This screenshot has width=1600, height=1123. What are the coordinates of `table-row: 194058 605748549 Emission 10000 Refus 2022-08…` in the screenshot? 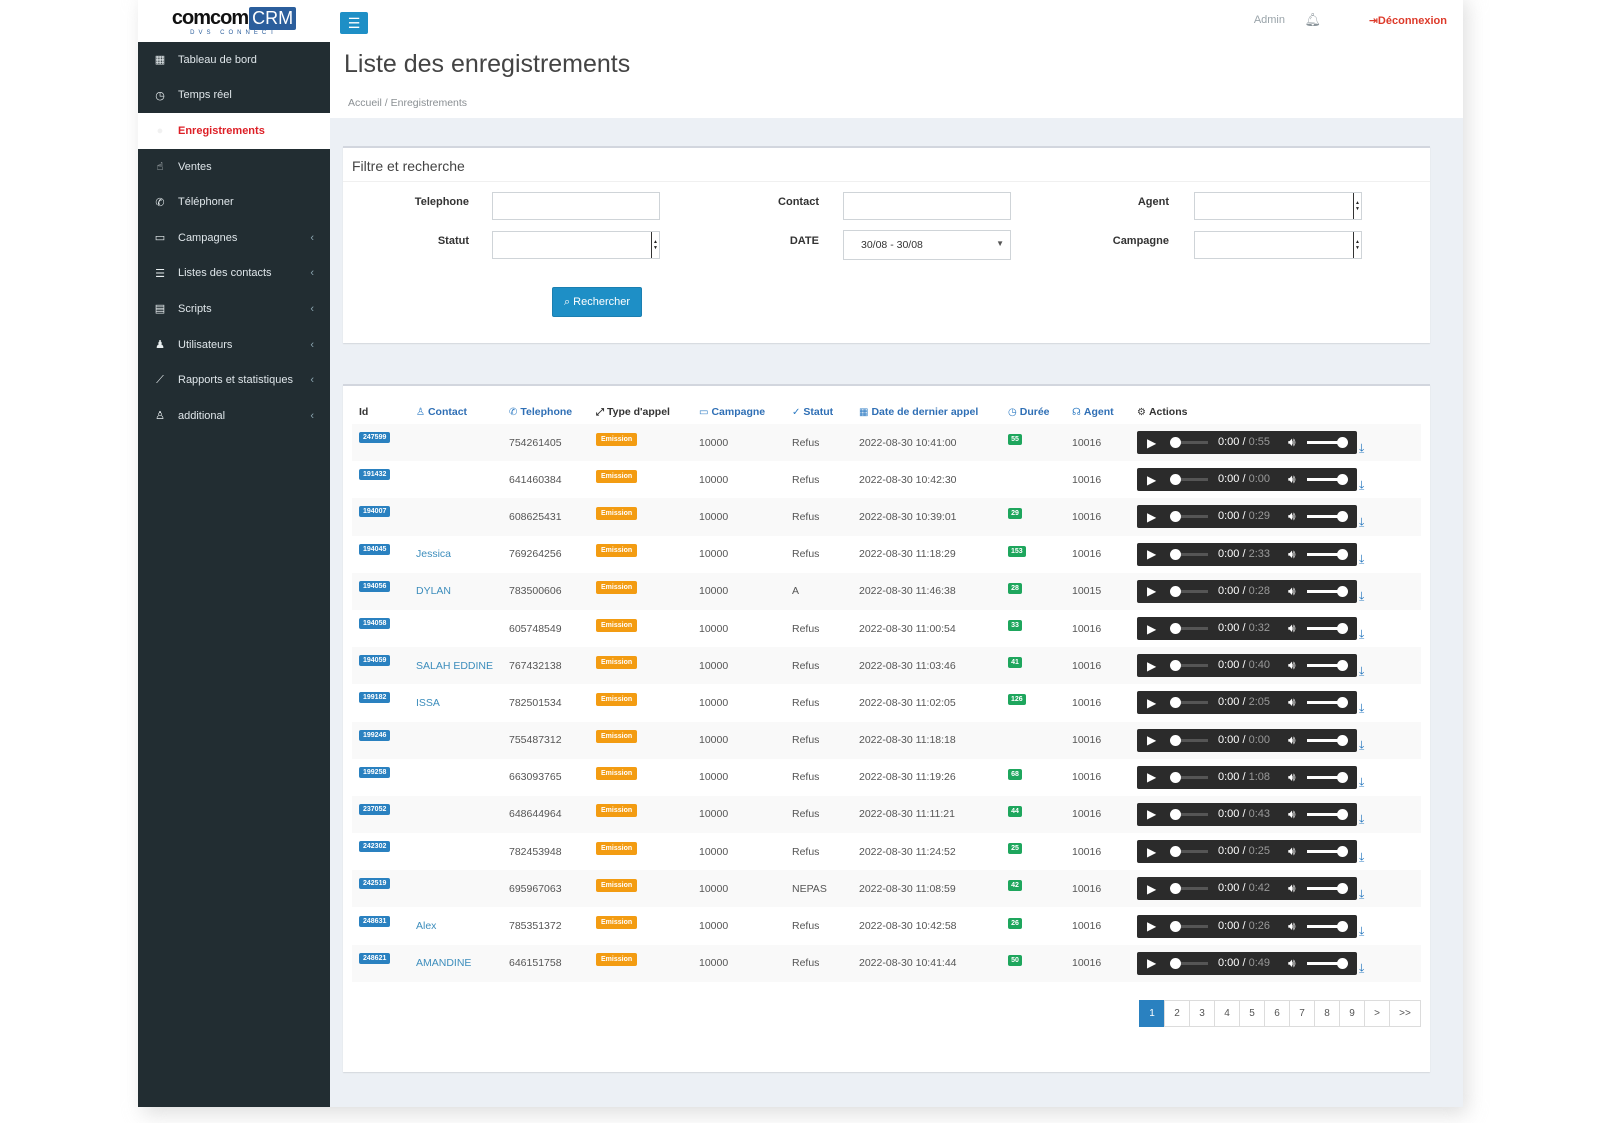 It's located at (886, 628).